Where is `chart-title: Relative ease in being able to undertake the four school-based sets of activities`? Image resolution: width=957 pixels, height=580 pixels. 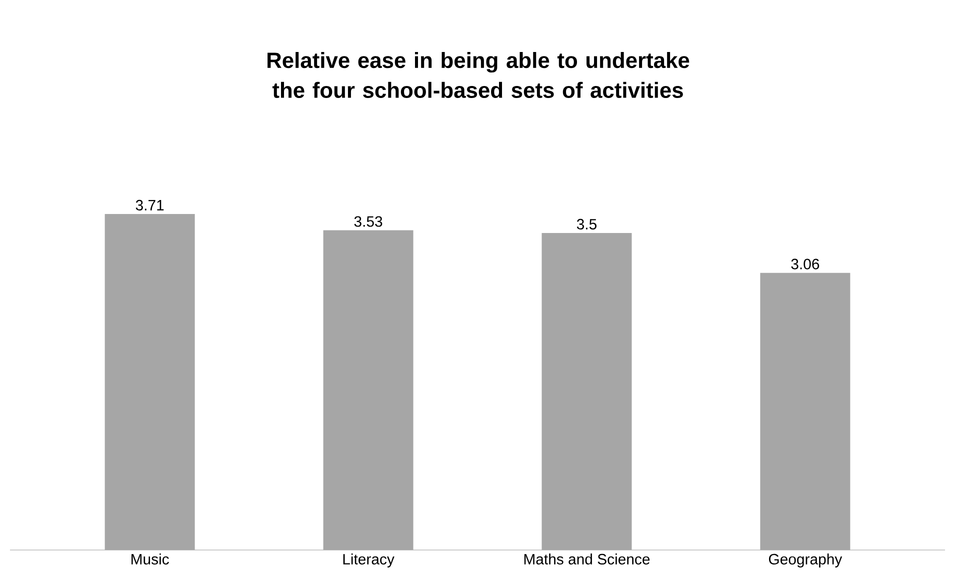
chart-title: Relative ease in being able to undertake the four school-based sets of activities is located at coordinates (479, 75).